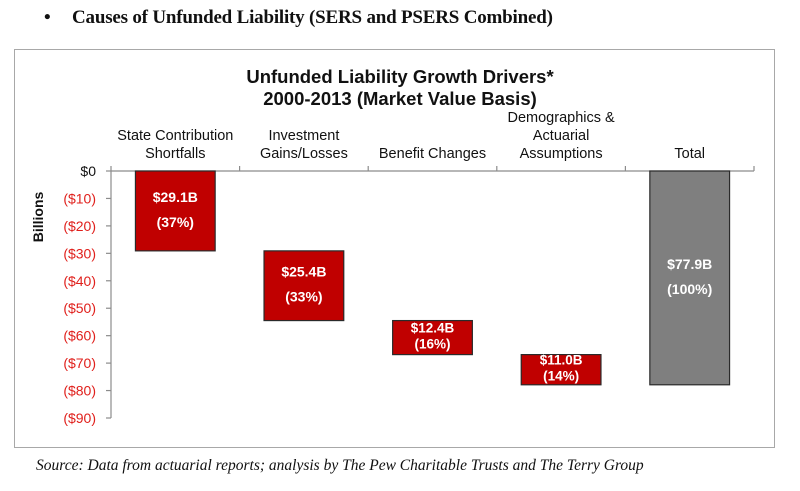 The image size is (800, 491). What do you see at coordinates (561, 360) in the screenshot?
I see `bar-value-label: $11.0B` at bounding box center [561, 360].